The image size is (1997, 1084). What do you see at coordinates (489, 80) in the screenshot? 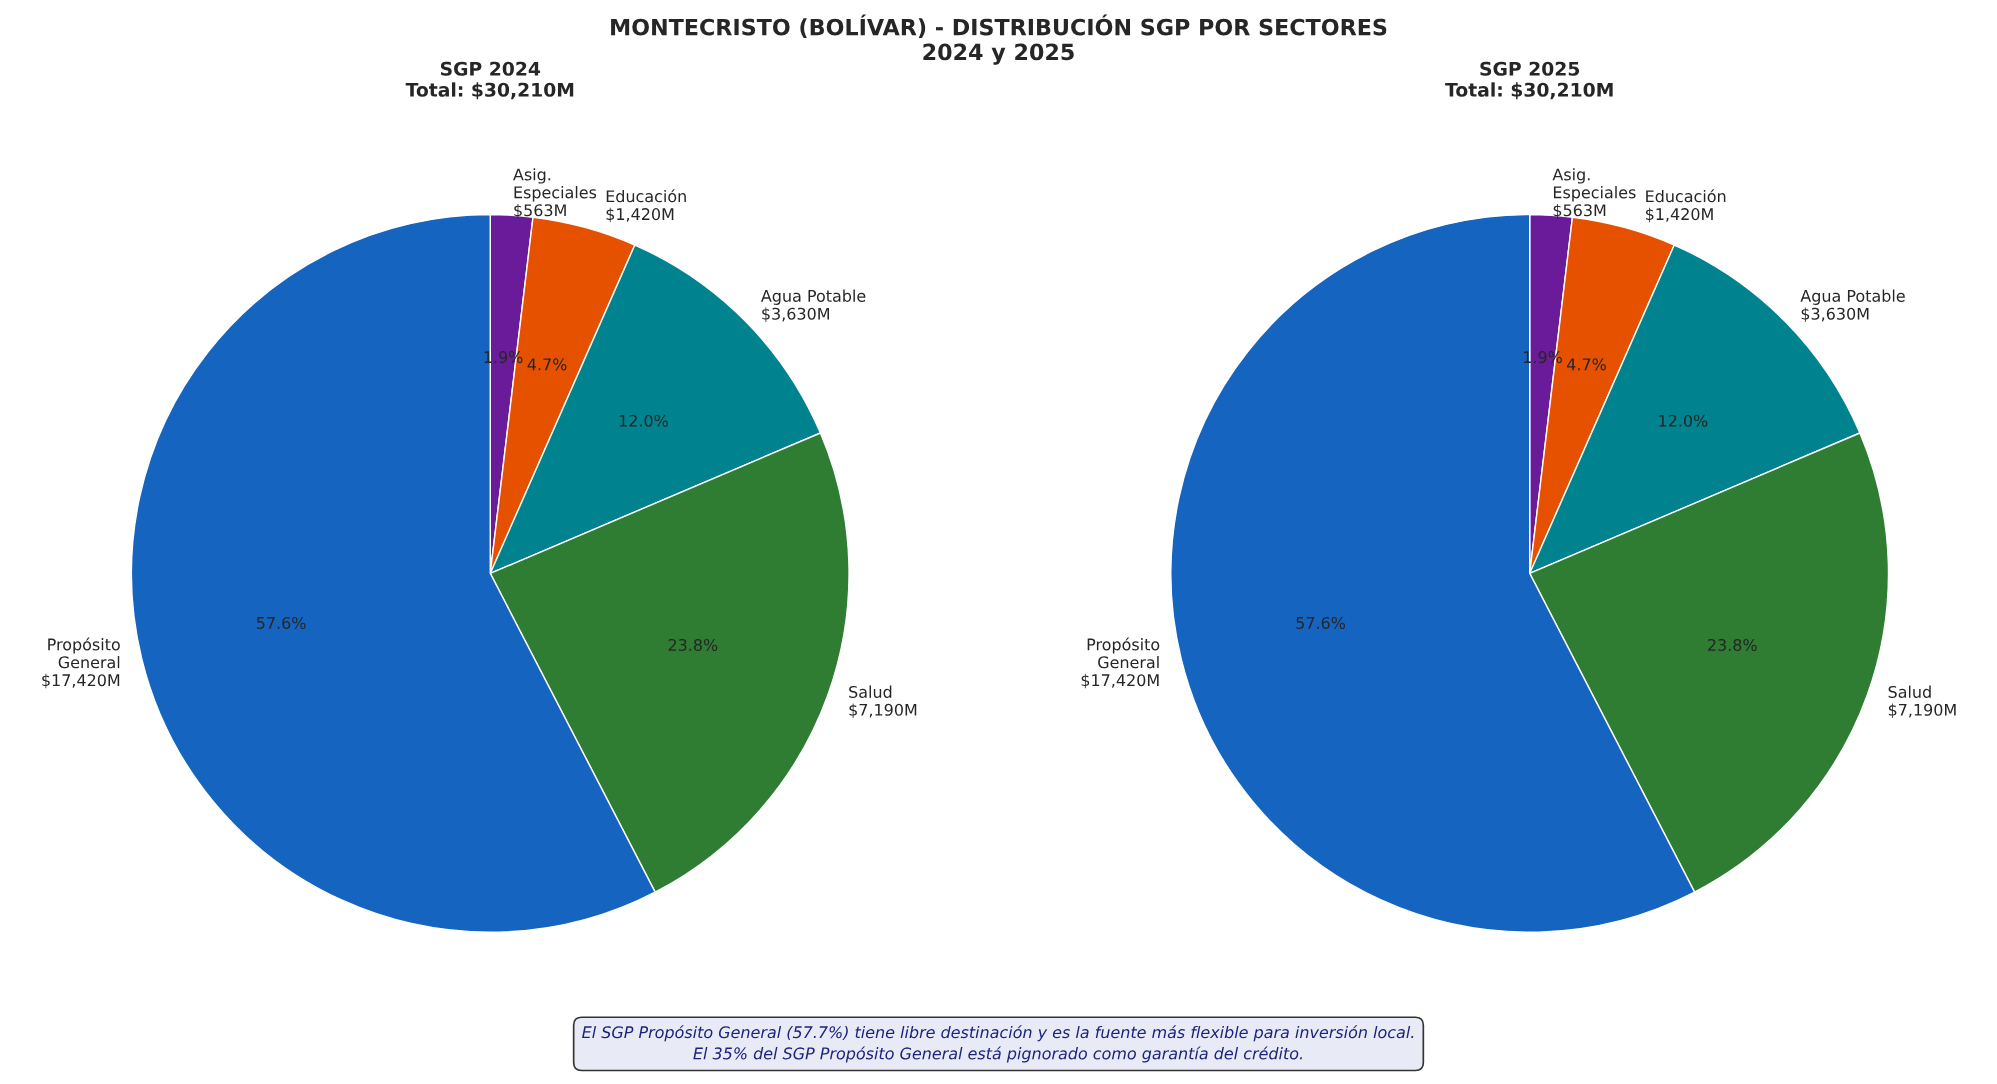
I see `chart-title: SGP 2024 Total: $30,210M` at bounding box center [489, 80].